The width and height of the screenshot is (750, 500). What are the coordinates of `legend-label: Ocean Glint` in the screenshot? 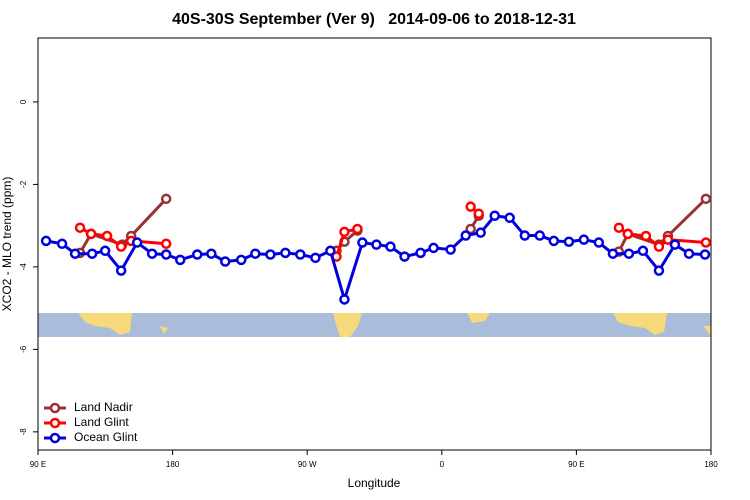 It's located at (106, 437).